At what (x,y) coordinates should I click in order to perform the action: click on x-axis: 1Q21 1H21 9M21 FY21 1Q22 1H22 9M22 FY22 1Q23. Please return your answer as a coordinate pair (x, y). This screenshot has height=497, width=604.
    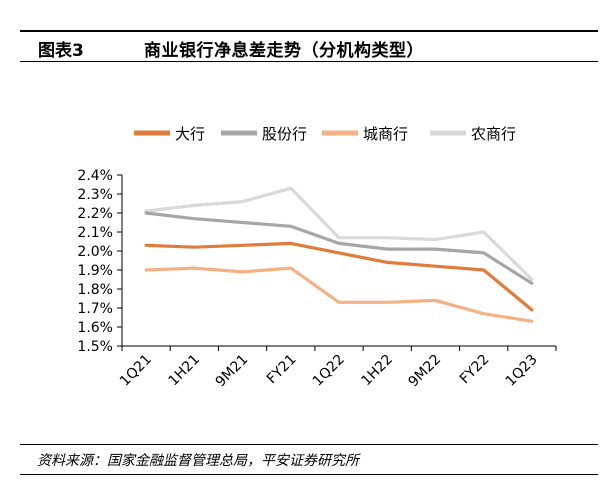
    Looking at the image, I should click on (337, 368).